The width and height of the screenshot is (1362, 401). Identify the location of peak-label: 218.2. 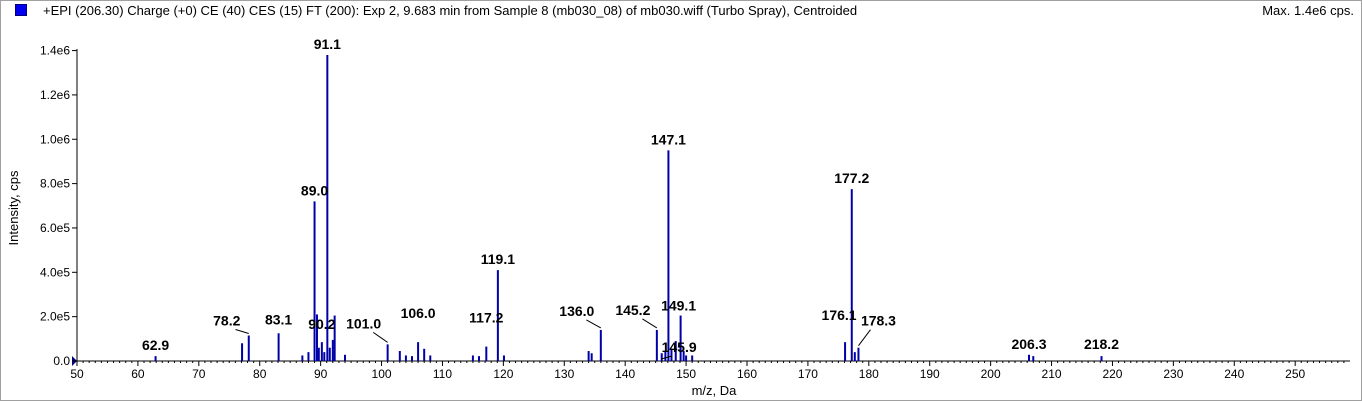
(1101, 344).